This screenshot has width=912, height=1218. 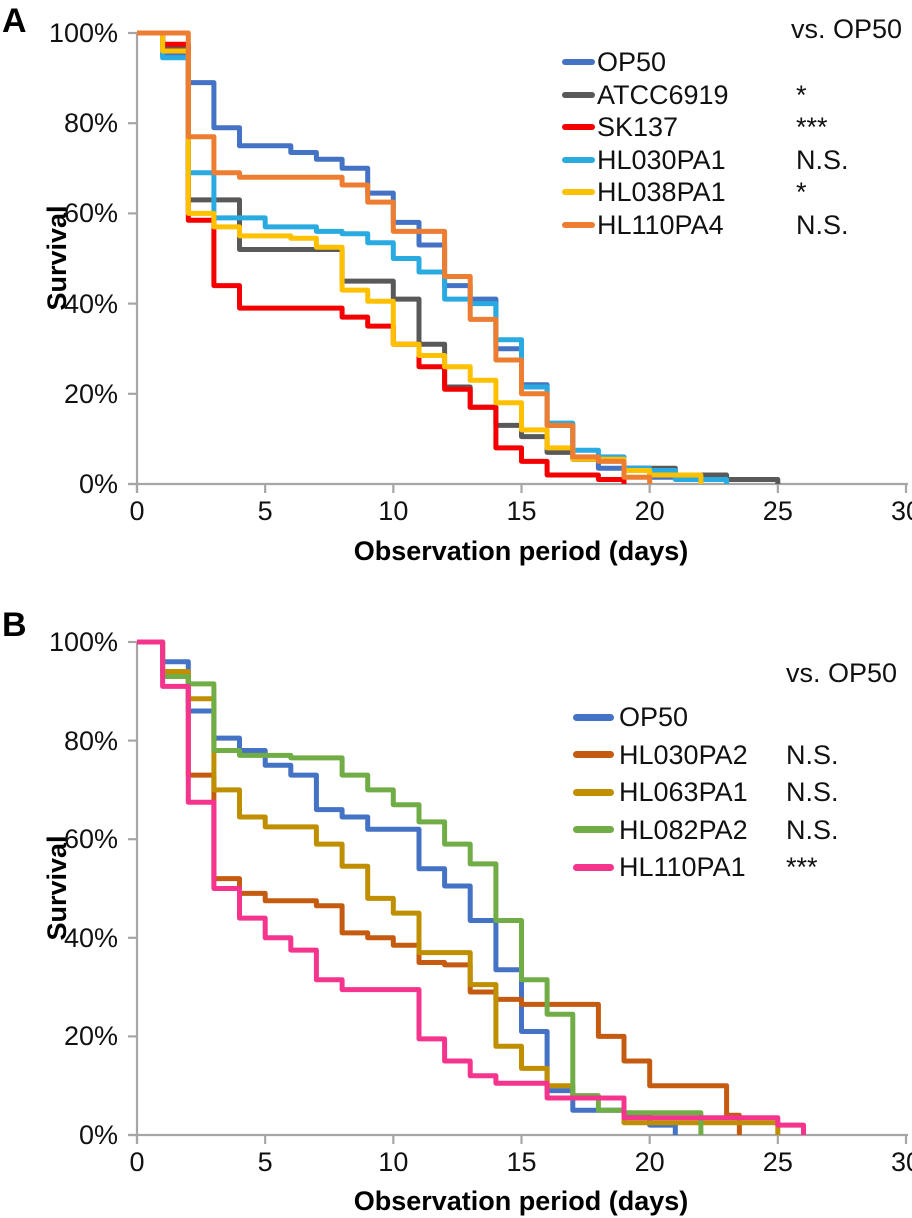 I want to click on panel-b-legend-swatch-op50, so click(x=593, y=717).